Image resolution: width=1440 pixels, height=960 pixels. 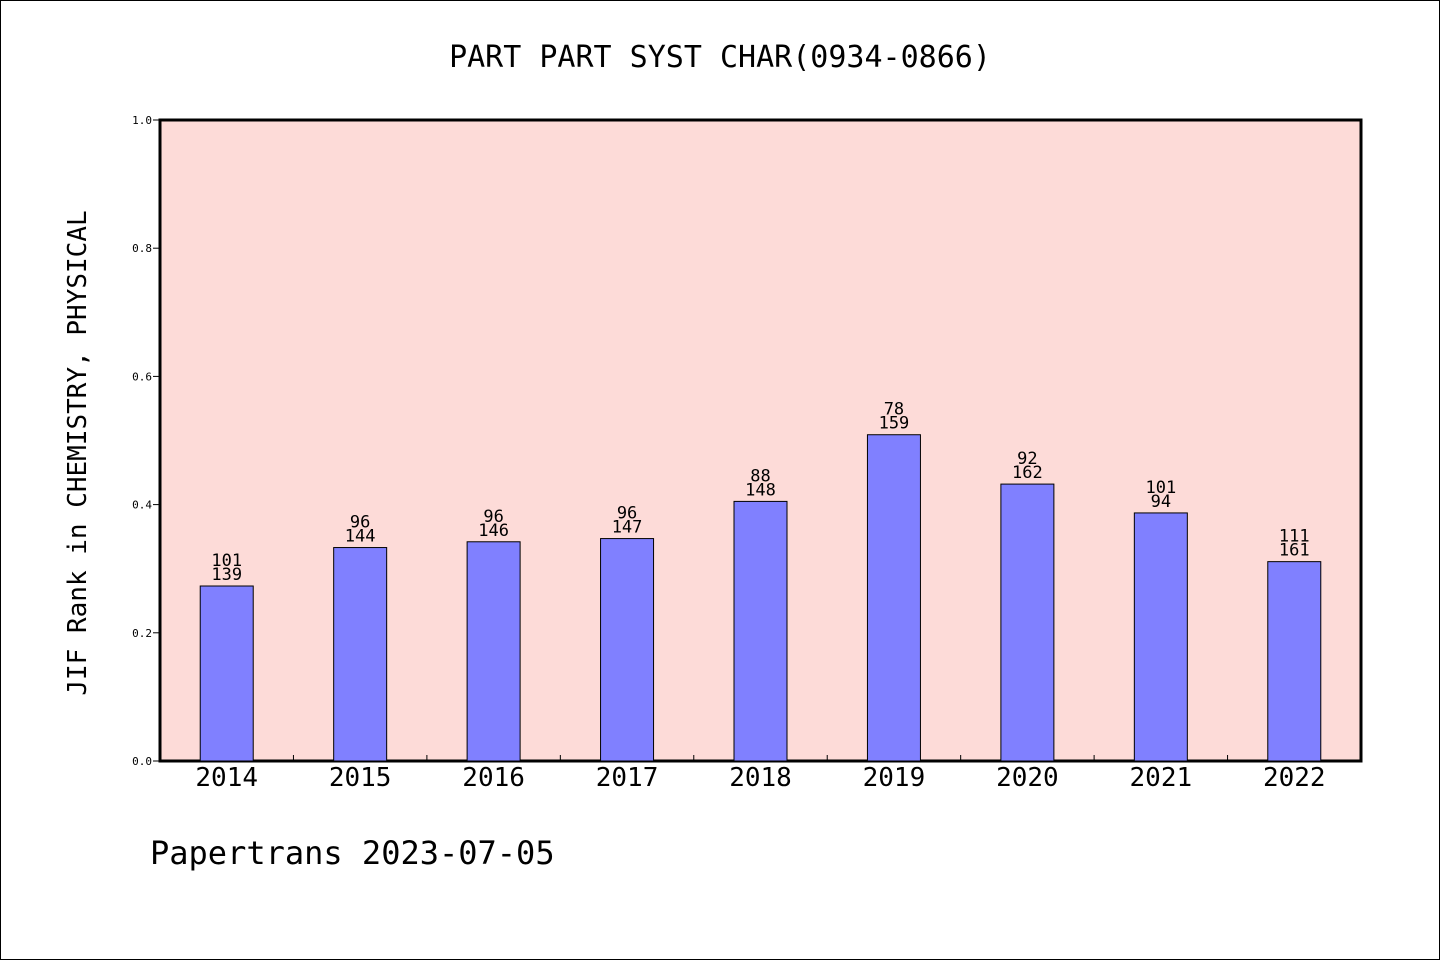 I want to click on bar-total-label: 147, so click(x=627, y=528).